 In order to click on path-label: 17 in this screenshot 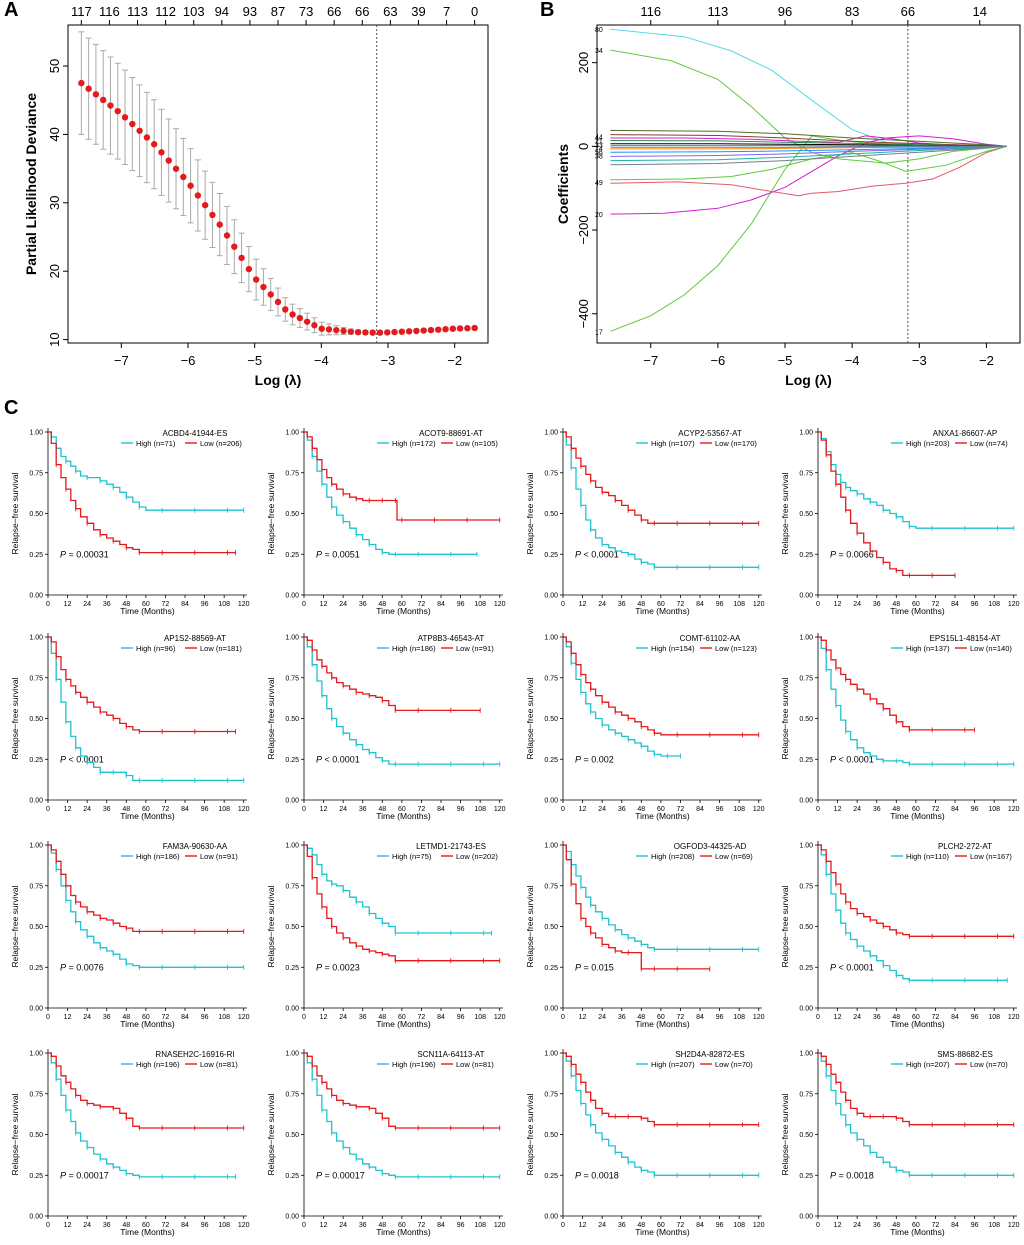, I will do `click(599, 332)`.